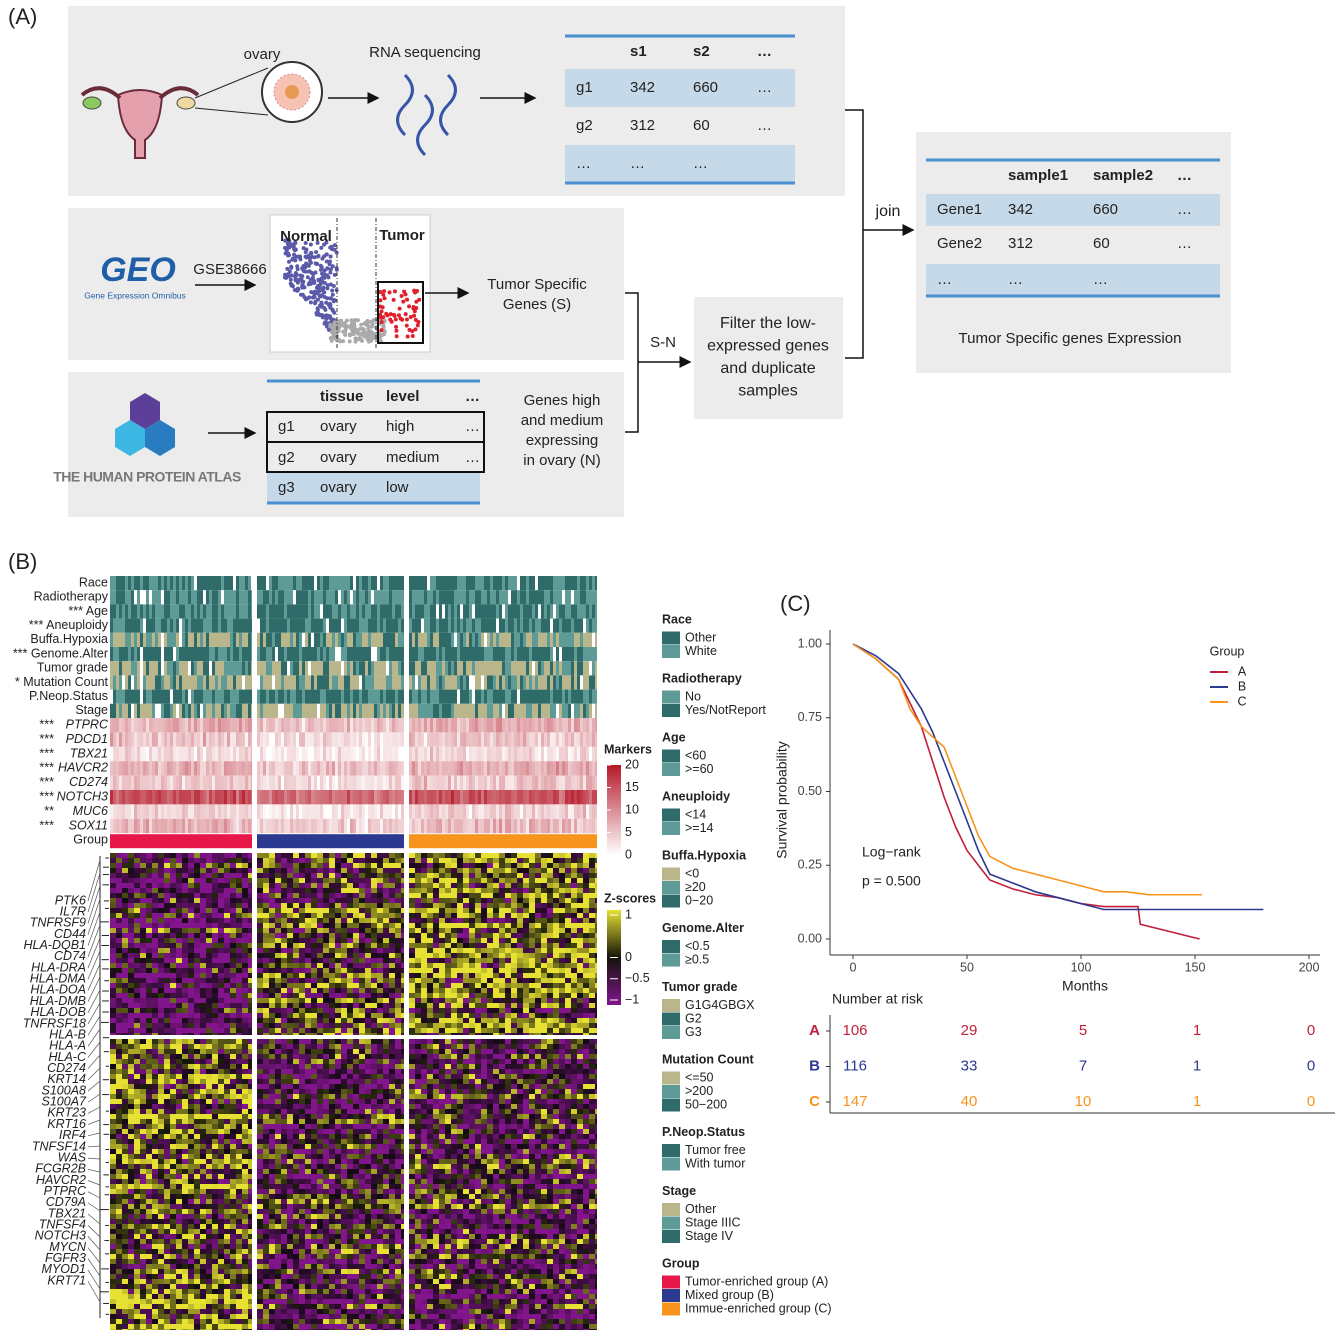 This screenshot has height=1335, width=1339. Describe the element at coordinates (201, 110) in the screenshot. I see `uterus-icon` at that location.